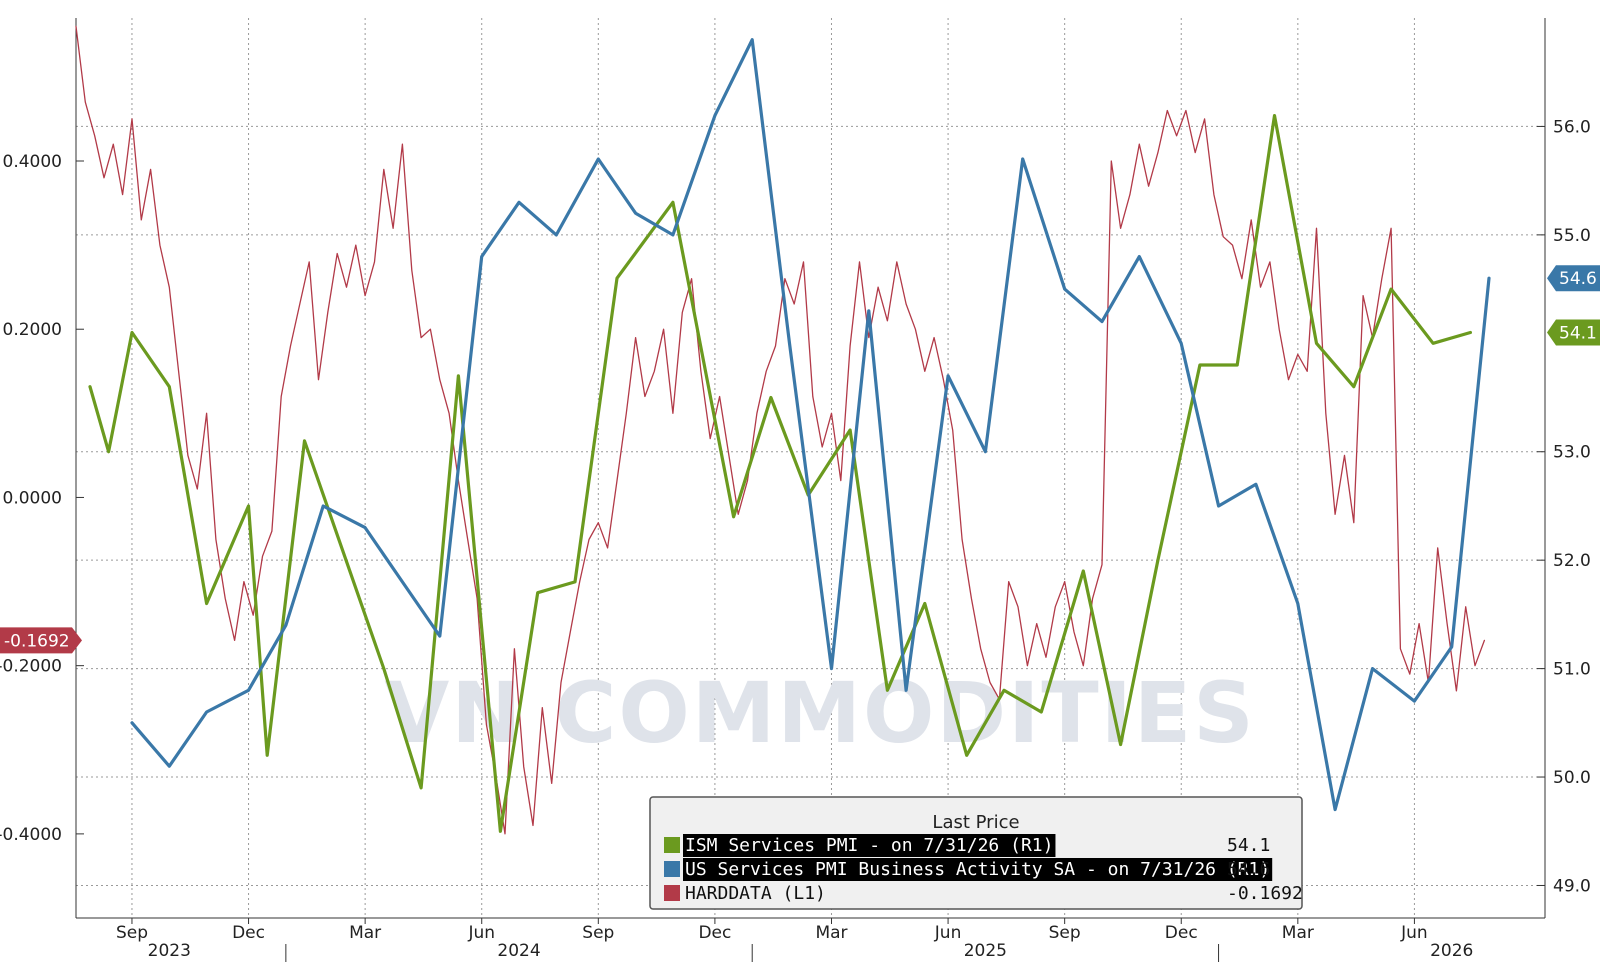 The width and height of the screenshot is (1600, 962). What do you see at coordinates (1572, 127) in the screenshot?
I see `right-tick-label: 56.0` at bounding box center [1572, 127].